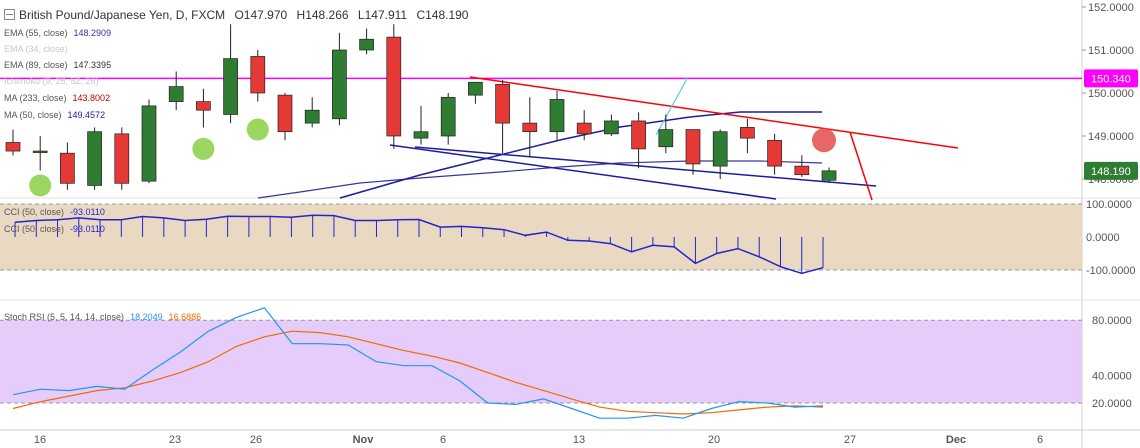 This screenshot has width=1140, height=448. Describe the element at coordinates (64, 317) in the screenshot. I see `stoch-rsi-label: Stoch RSI (5, 5, 14, 14, close)` at that location.